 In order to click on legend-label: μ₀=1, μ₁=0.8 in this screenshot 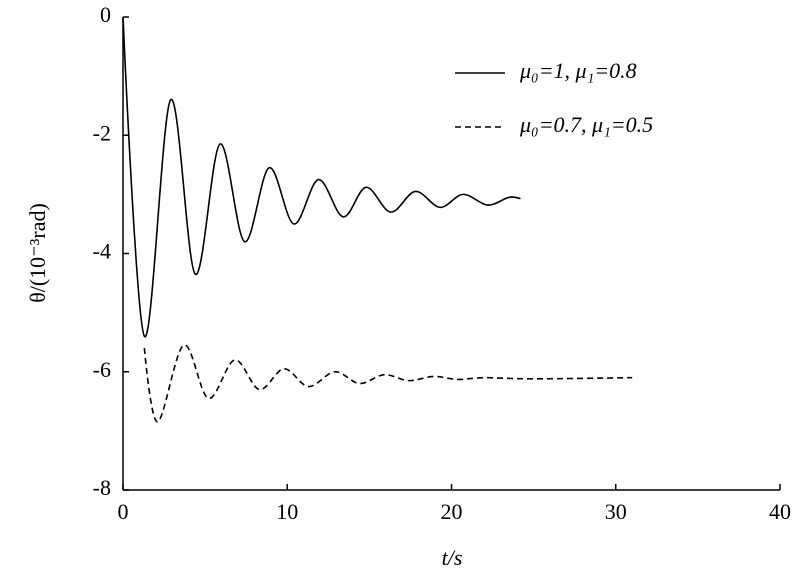, I will do `click(578, 70)`.